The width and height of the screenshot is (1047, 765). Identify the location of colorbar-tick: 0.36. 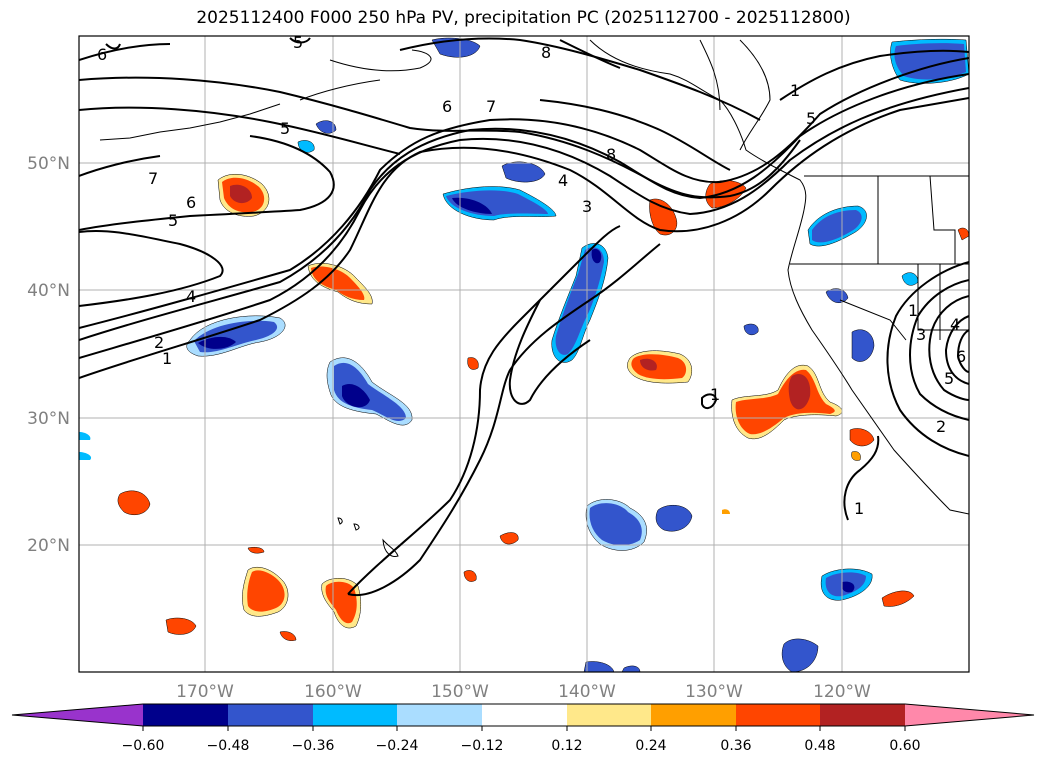
(735, 746).